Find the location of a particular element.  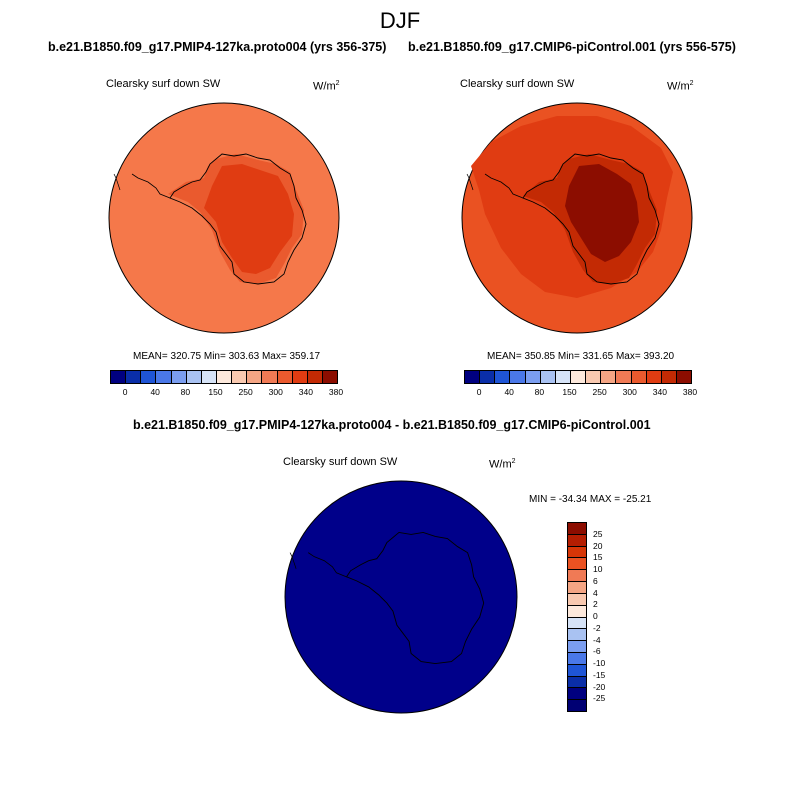

colorbar-tick-label: -25 is located at coordinates (599, 698).